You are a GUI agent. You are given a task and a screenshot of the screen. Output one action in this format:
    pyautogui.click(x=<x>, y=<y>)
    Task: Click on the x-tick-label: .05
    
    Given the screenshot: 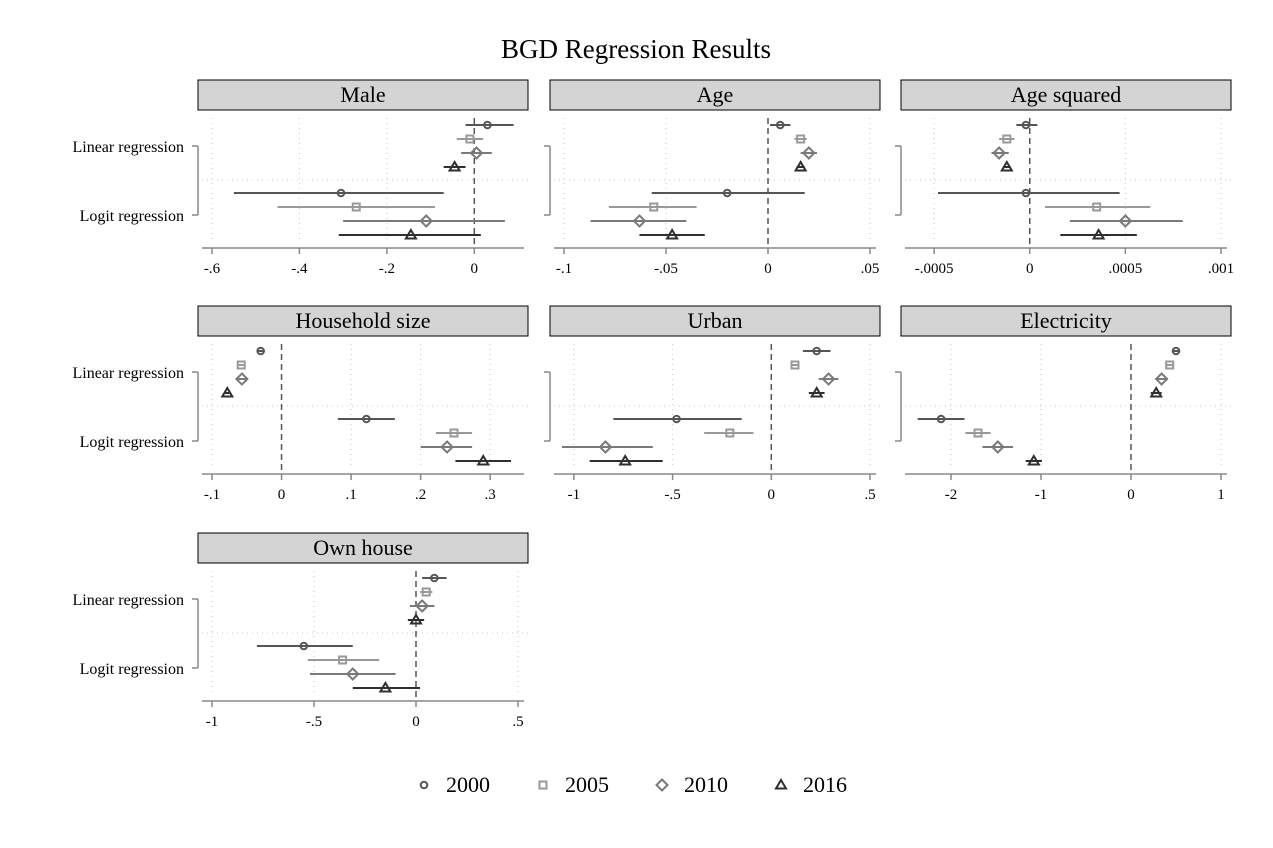 What is the action you would take?
    pyautogui.click(x=870, y=269)
    